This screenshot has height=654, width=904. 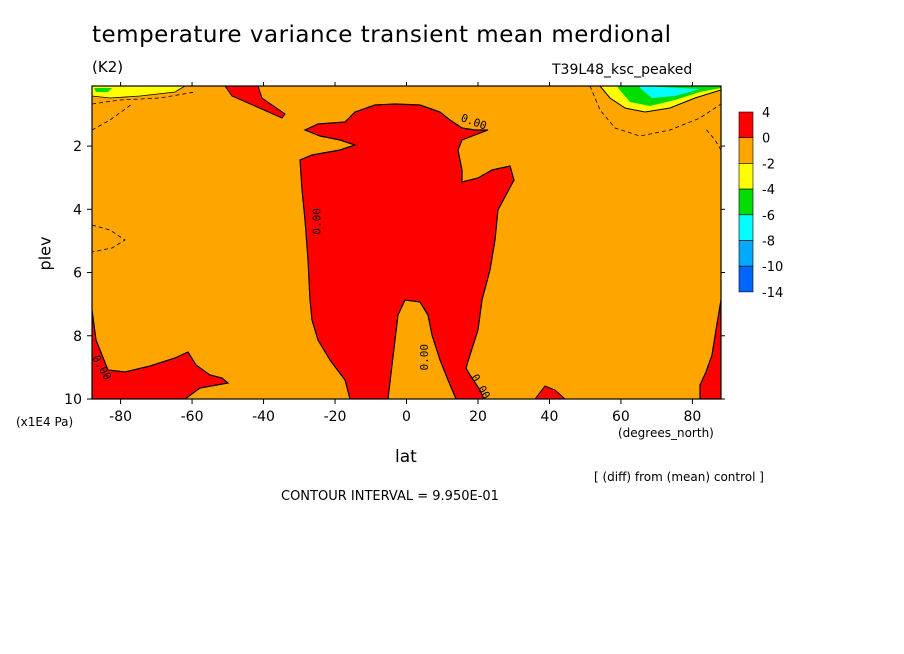 What do you see at coordinates (772, 293) in the screenshot?
I see `colorbar-label: -14` at bounding box center [772, 293].